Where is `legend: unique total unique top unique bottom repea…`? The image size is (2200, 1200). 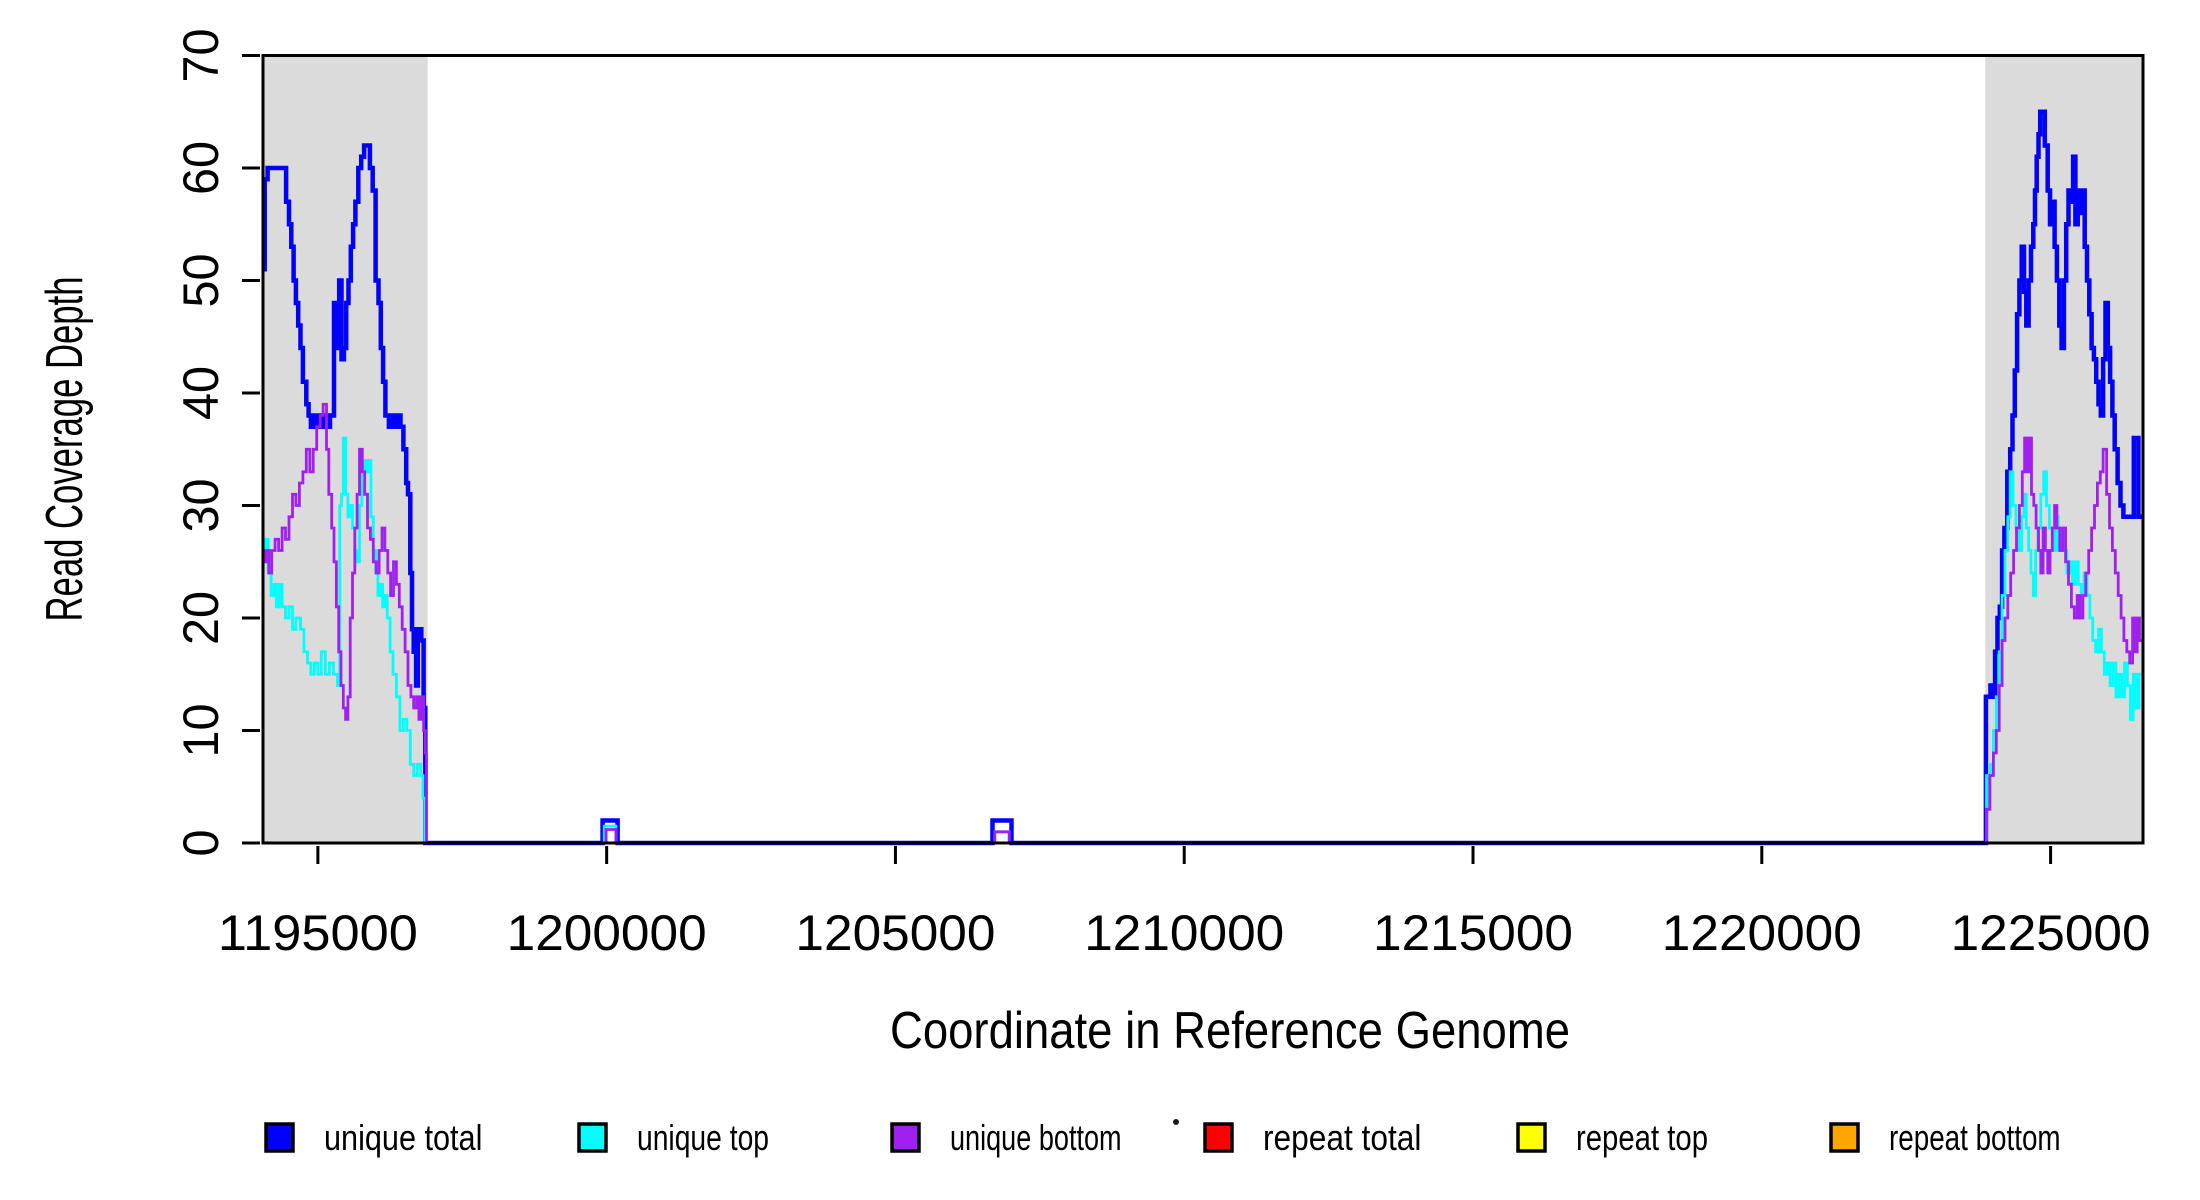 legend: unique total unique top unique bottom repea… is located at coordinates (1162, 1137).